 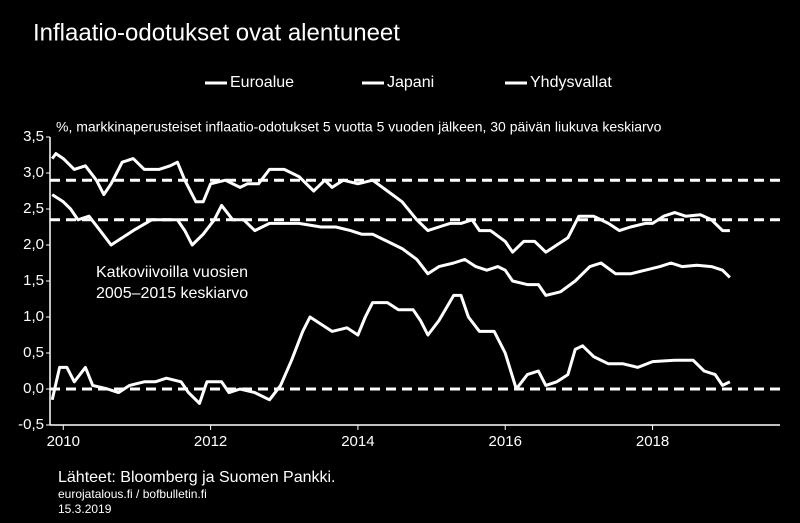 What do you see at coordinates (652, 441) in the screenshot?
I see `x-tick-label: 2018` at bounding box center [652, 441].